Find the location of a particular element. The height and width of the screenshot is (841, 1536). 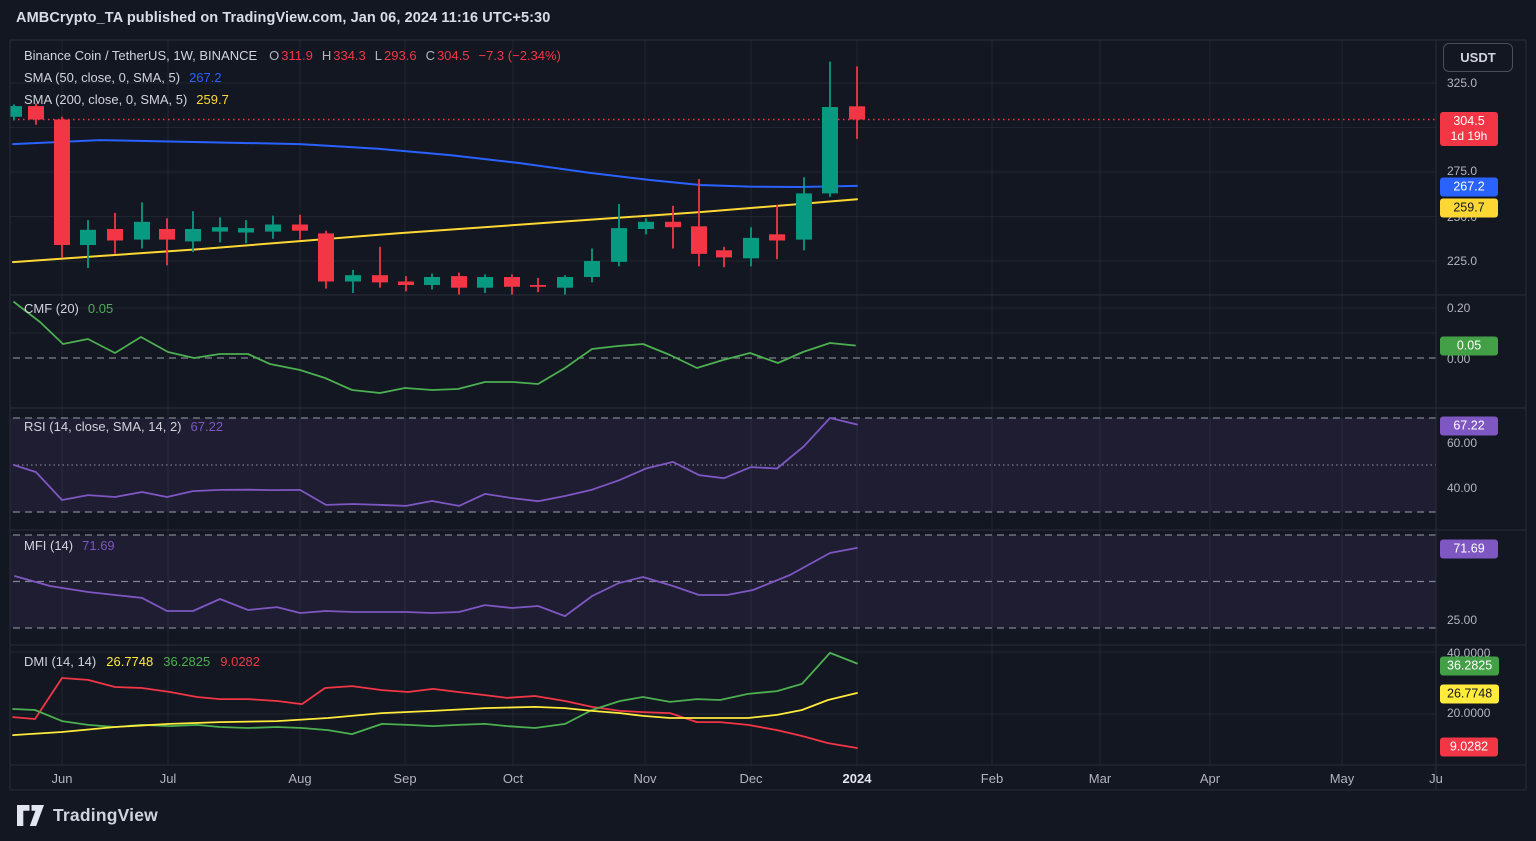

time-axis-label: Mar is located at coordinates (1100, 778).